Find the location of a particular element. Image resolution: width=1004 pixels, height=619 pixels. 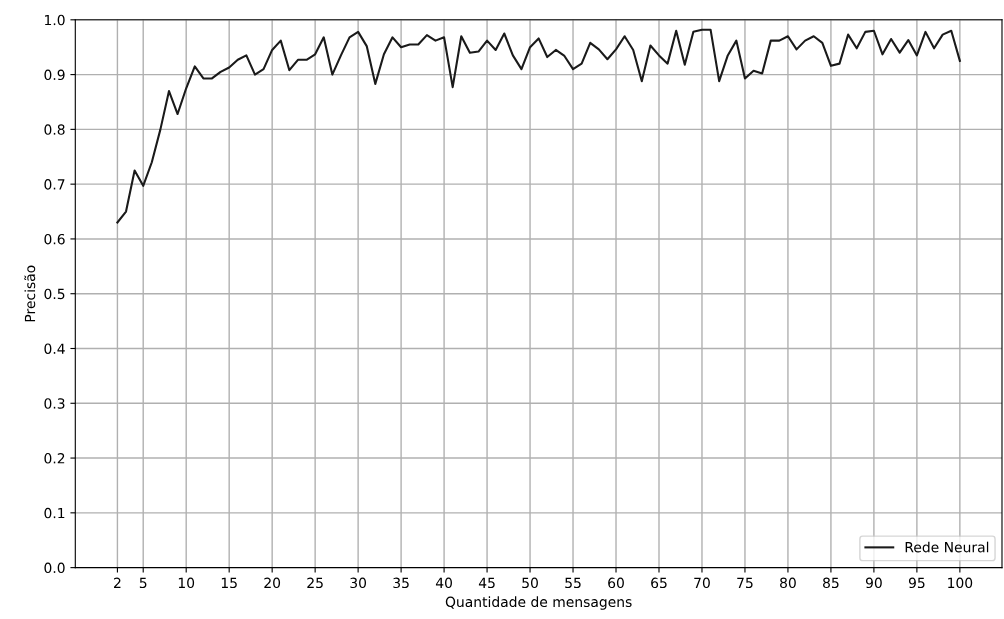

y-tick-label: 0.9 is located at coordinates (54, 75).